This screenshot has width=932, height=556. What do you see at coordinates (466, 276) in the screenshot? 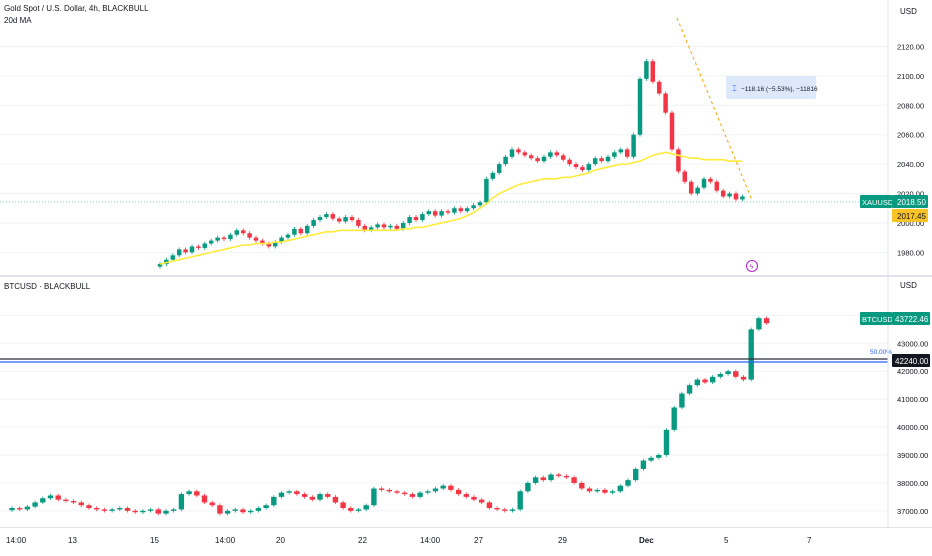
I see `pane-separator` at bounding box center [466, 276].